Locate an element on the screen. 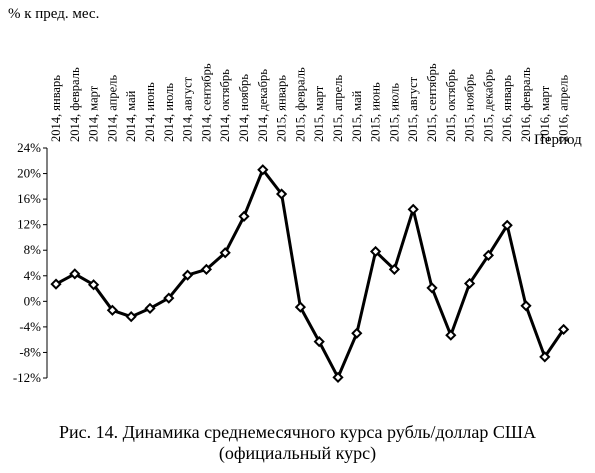 This screenshot has width=595, height=473. x-category-label: 2014, март is located at coordinates (94, 113).